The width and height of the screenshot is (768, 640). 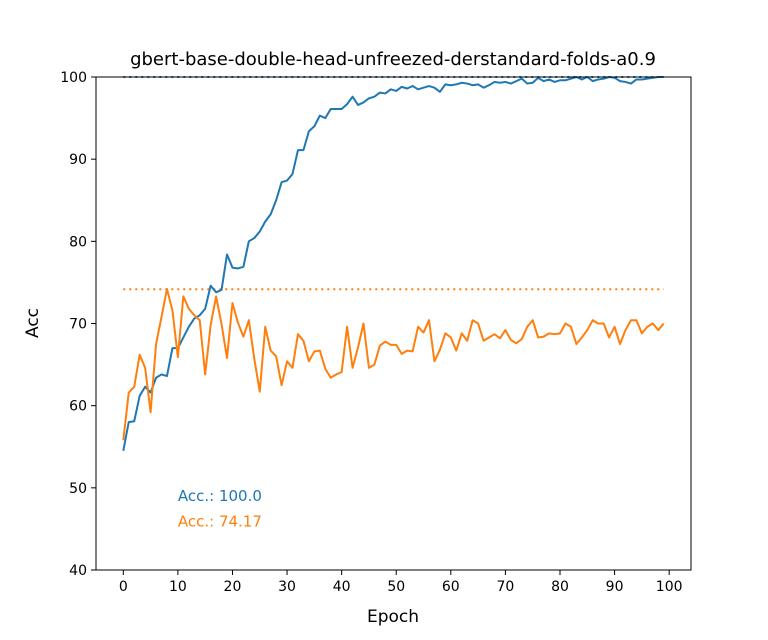 What do you see at coordinates (615, 587) in the screenshot?
I see `x-tick-label: 90` at bounding box center [615, 587].